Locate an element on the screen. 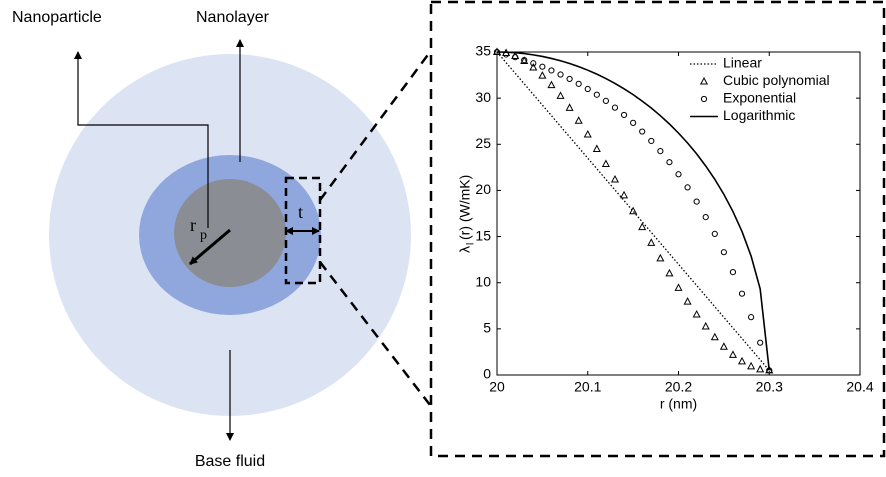 This screenshot has height=477, width=886. x-tick-label: 20.3 is located at coordinates (769, 387).